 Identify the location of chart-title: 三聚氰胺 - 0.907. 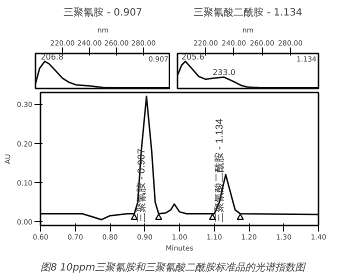
(103, 12).